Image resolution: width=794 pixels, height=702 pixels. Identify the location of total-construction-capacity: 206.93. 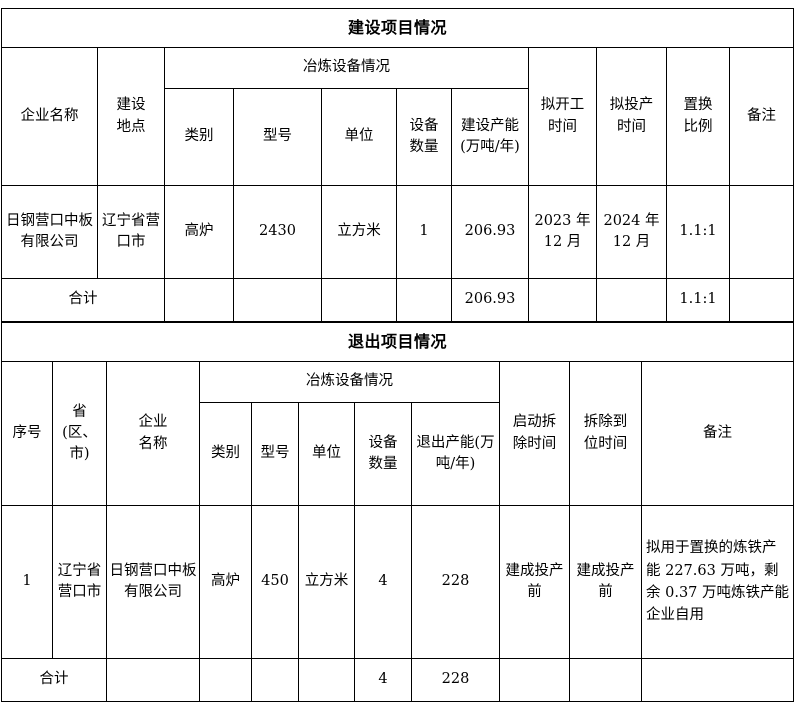
(490, 300).